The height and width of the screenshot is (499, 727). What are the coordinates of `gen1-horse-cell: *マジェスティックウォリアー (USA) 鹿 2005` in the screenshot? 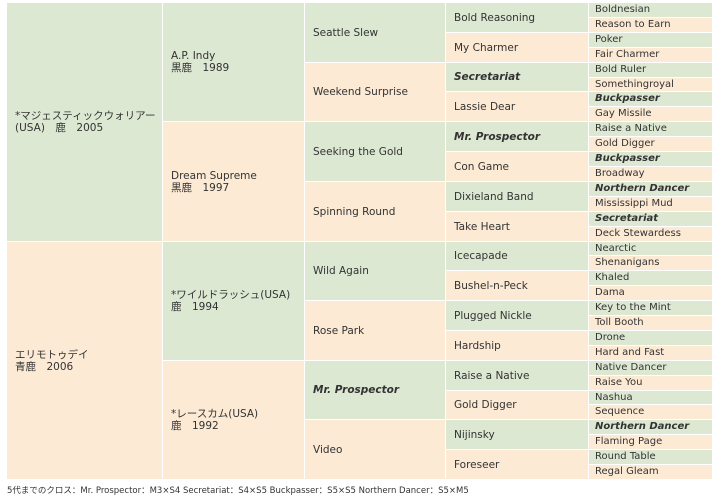 It's located at (84, 122).